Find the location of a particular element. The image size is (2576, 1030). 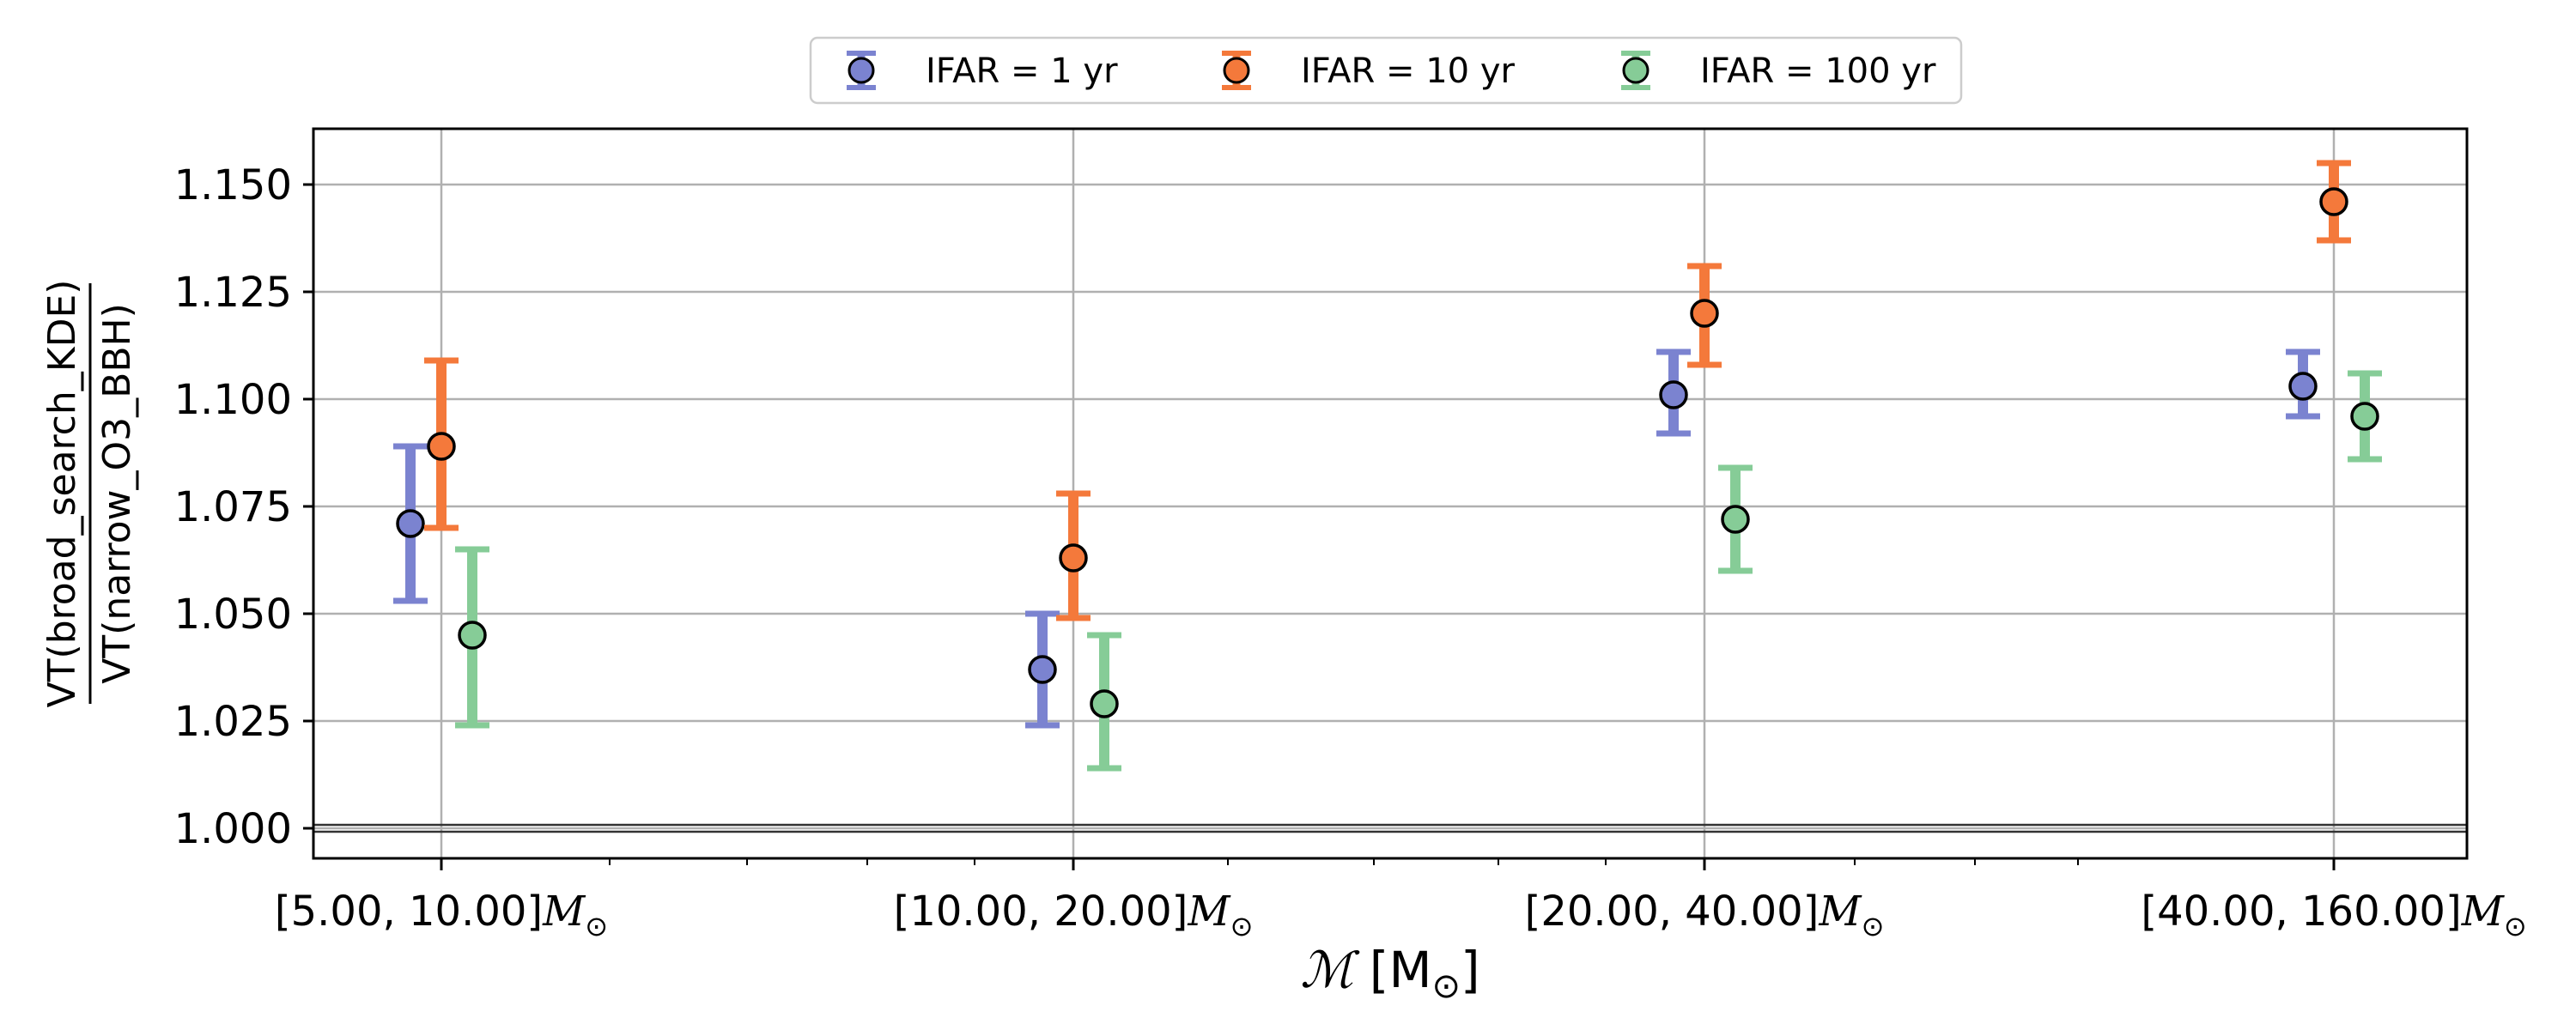

y-tick-label: 1.025 is located at coordinates (233, 722).